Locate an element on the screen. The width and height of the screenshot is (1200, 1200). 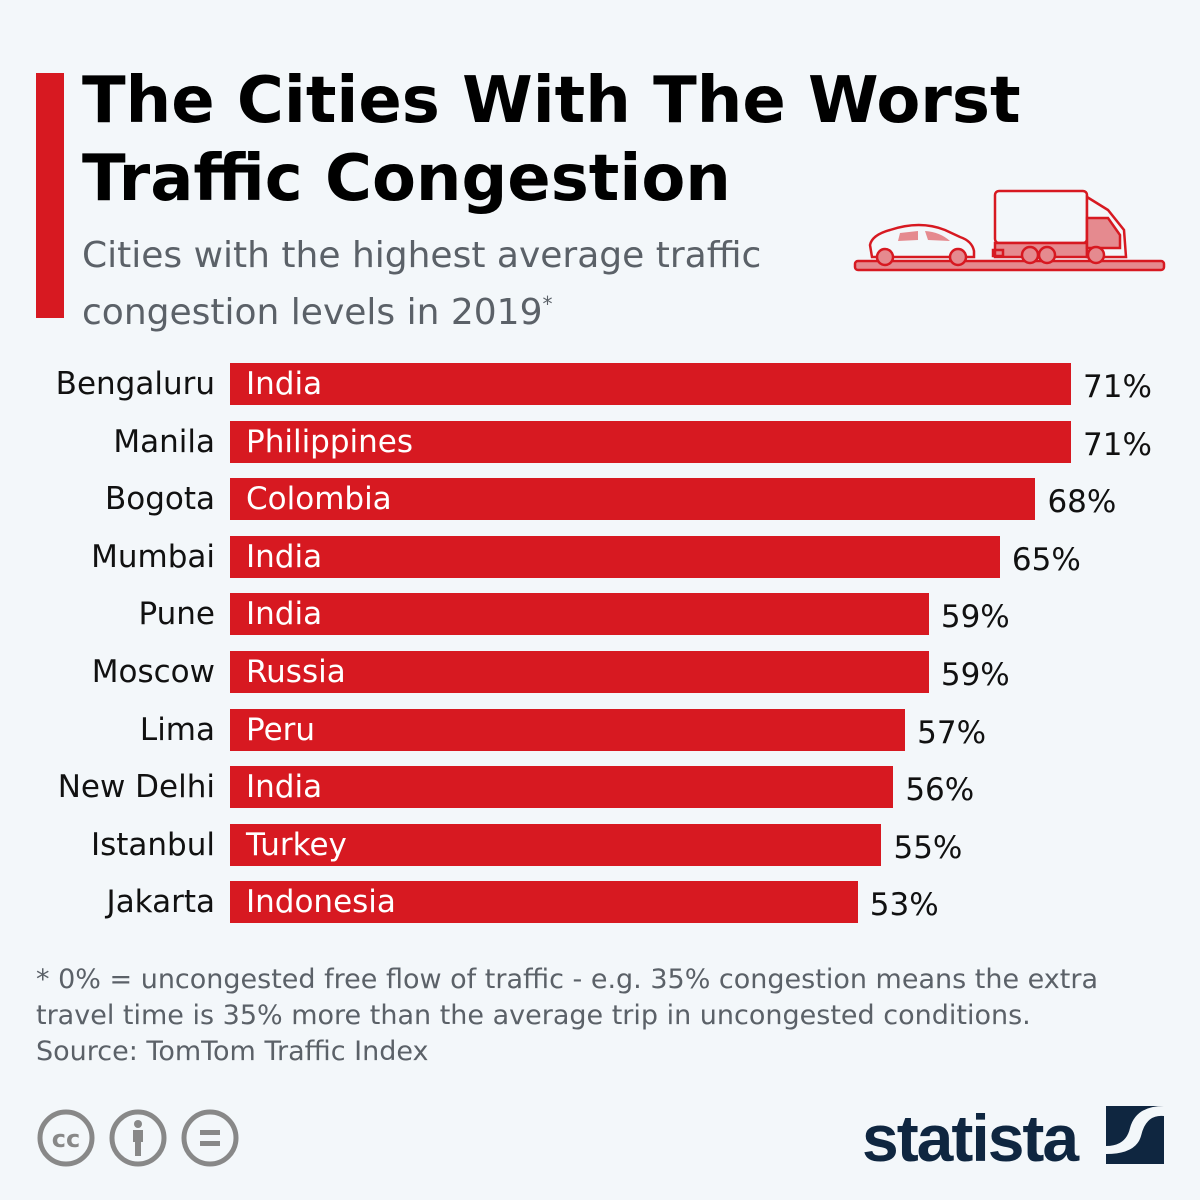
car-truck-illustration is located at coordinates (1009, 230).